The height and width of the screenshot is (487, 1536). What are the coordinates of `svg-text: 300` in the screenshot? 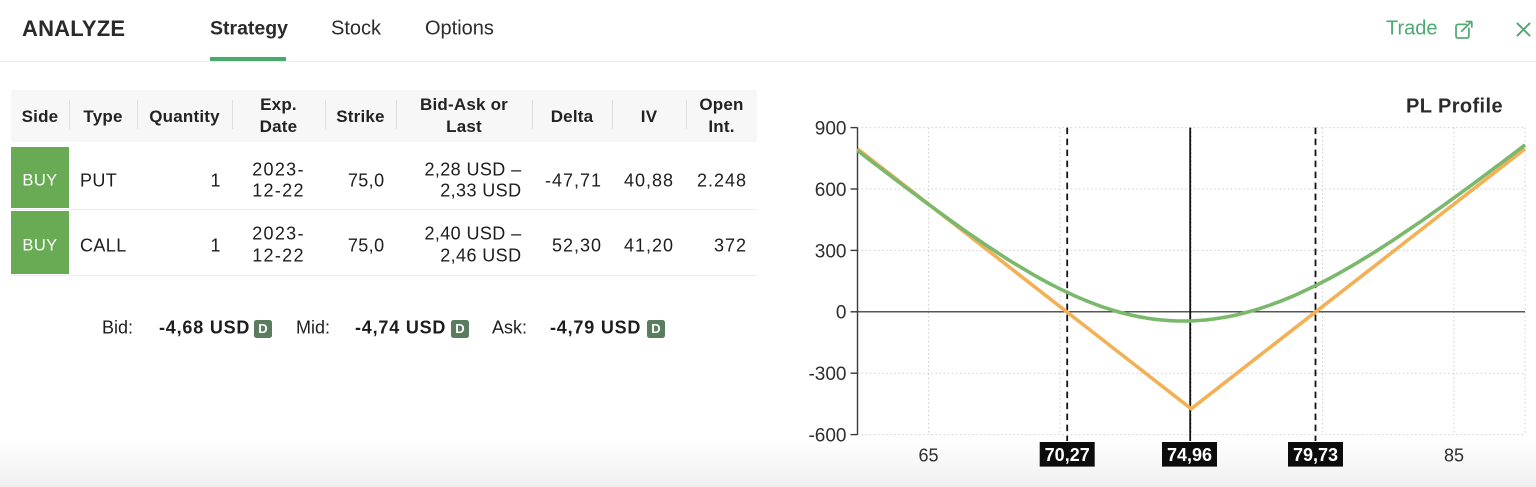 It's located at (831, 251).